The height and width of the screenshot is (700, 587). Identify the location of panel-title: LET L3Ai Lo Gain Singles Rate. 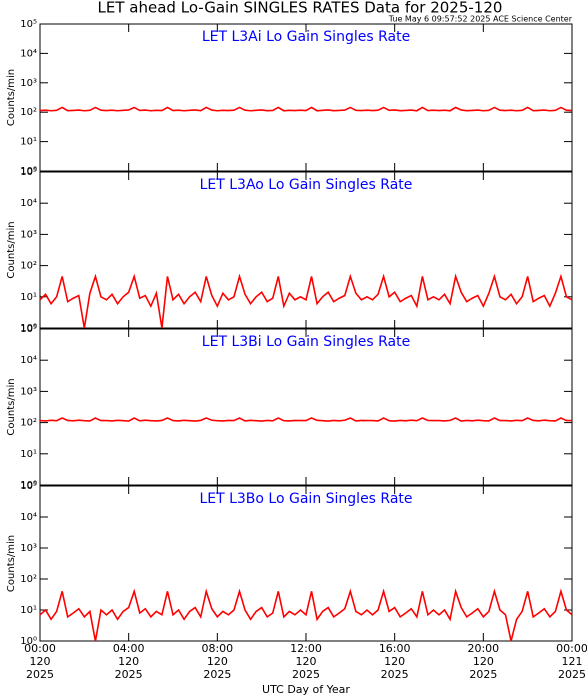
(306, 37).